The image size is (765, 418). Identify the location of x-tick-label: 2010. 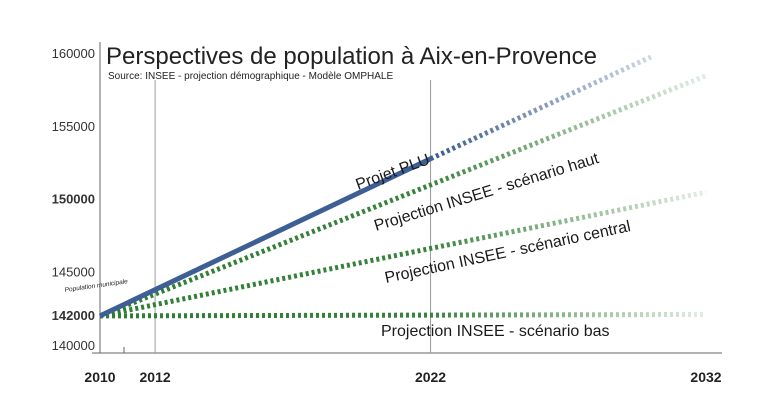
(99, 377).